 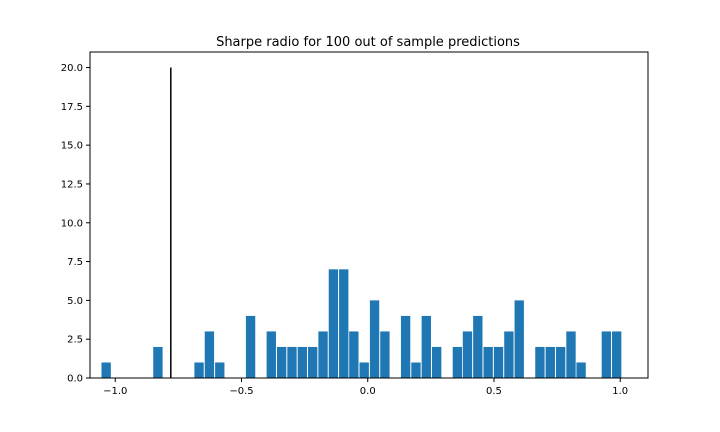 What do you see at coordinates (75, 262) in the screenshot?
I see `y-tick-label: 7.5` at bounding box center [75, 262].